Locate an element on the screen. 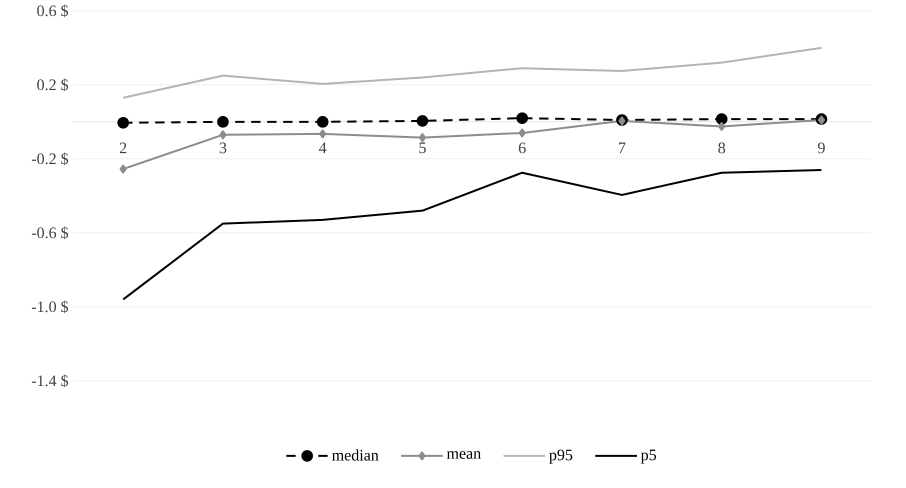 This screenshot has width=906, height=488. x-tick-label: 2 is located at coordinates (123, 148).